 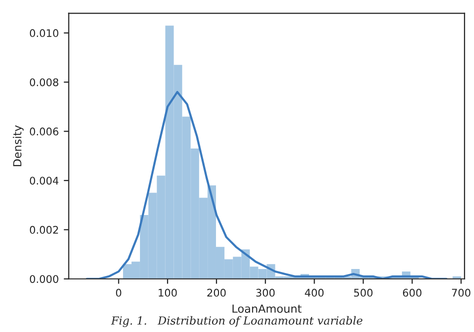 What do you see at coordinates (265, 292) in the screenshot?
I see `x-tick-label: 300` at bounding box center [265, 292].